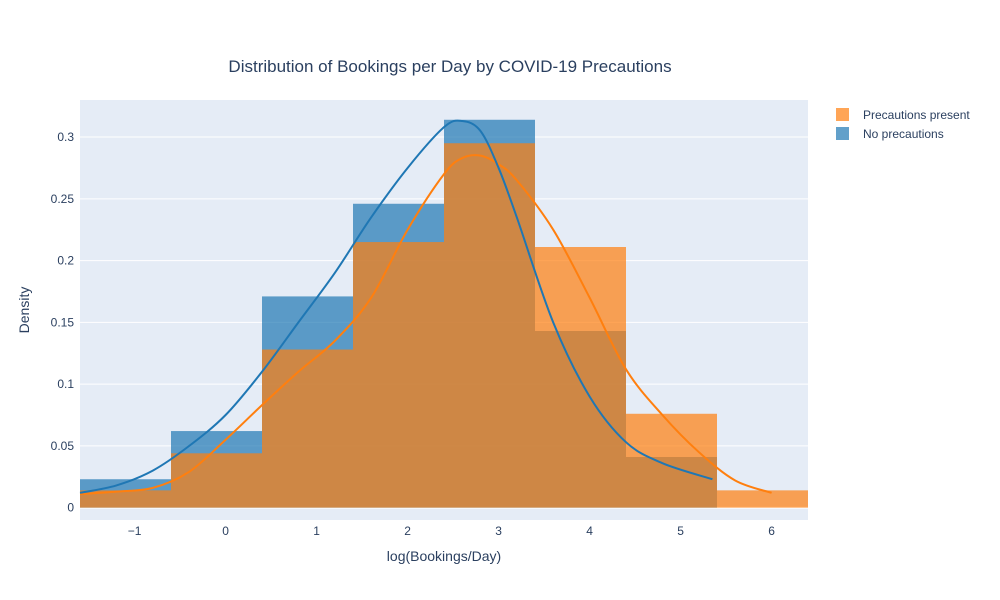 This screenshot has width=1000, height=600. I want to click on x-tick-label: −1, so click(135, 531).